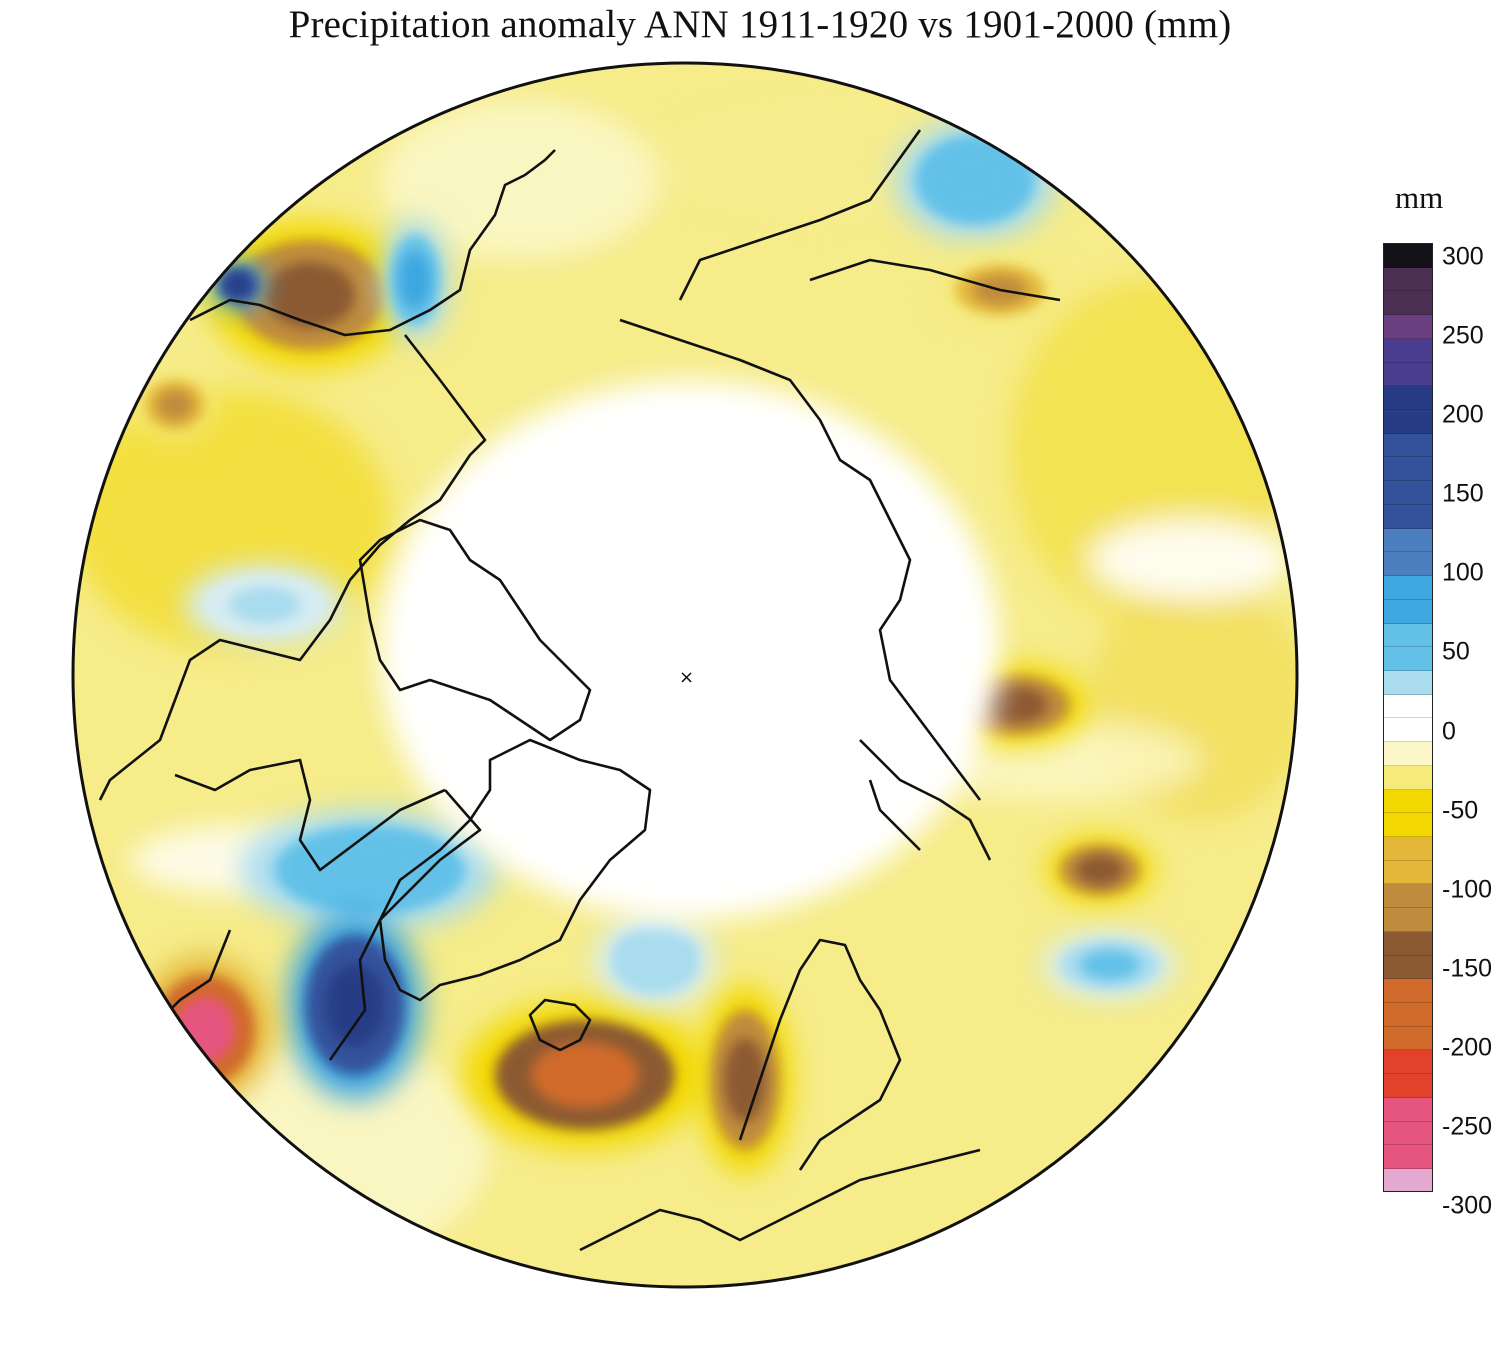  I want to click on colorbar-tick-label: -150, so click(1467, 968).